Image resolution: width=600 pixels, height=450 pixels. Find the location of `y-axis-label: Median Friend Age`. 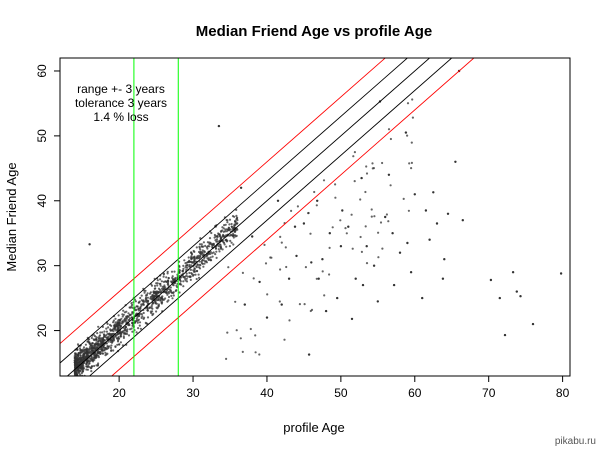

y-axis-label: Median Friend Age is located at coordinates (11, 216).